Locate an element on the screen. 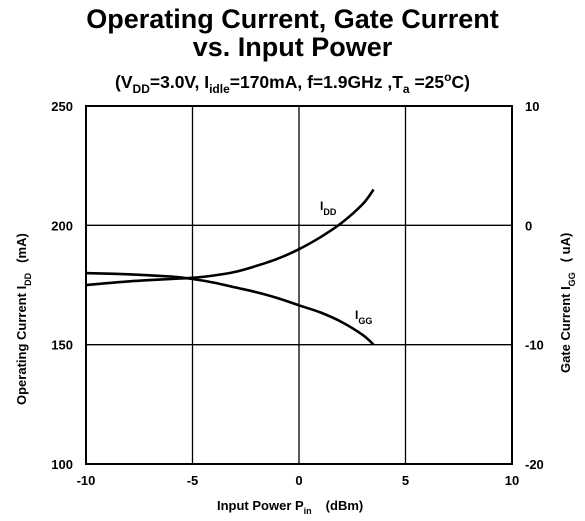 This screenshot has width=585, height=521. x-tick-label: 5 is located at coordinates (405, 480).